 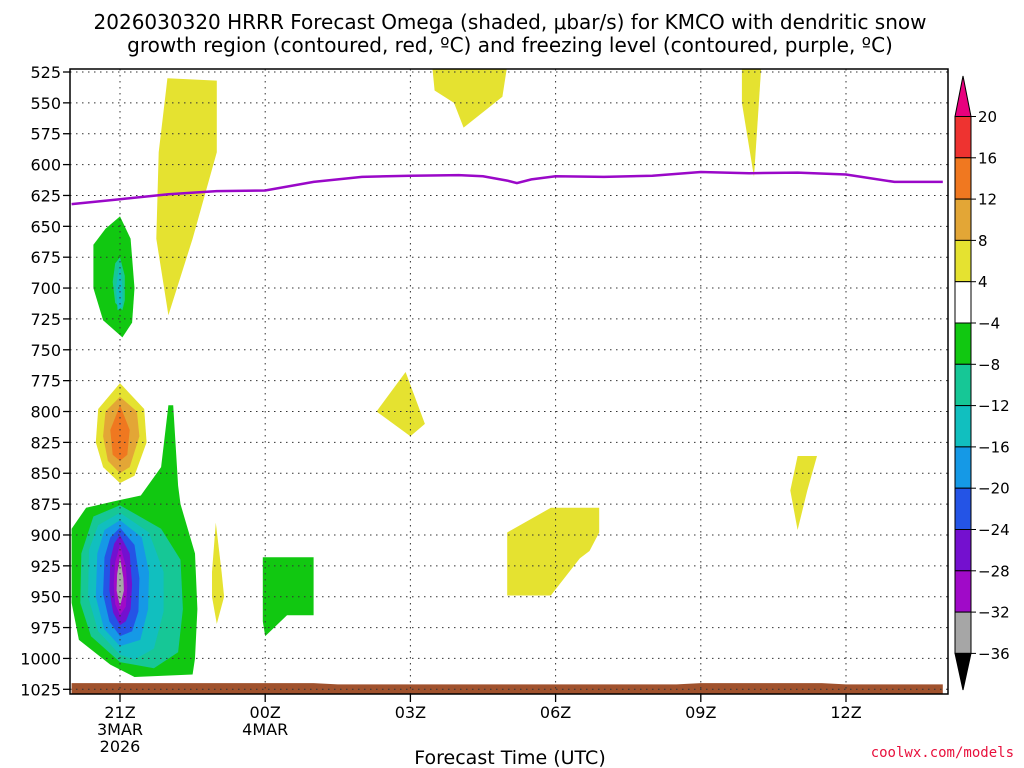 What do you see at coordinates (45, 597) in the screenshot?
I see `y-tick-label: 950` at bounding box center [45, 597].